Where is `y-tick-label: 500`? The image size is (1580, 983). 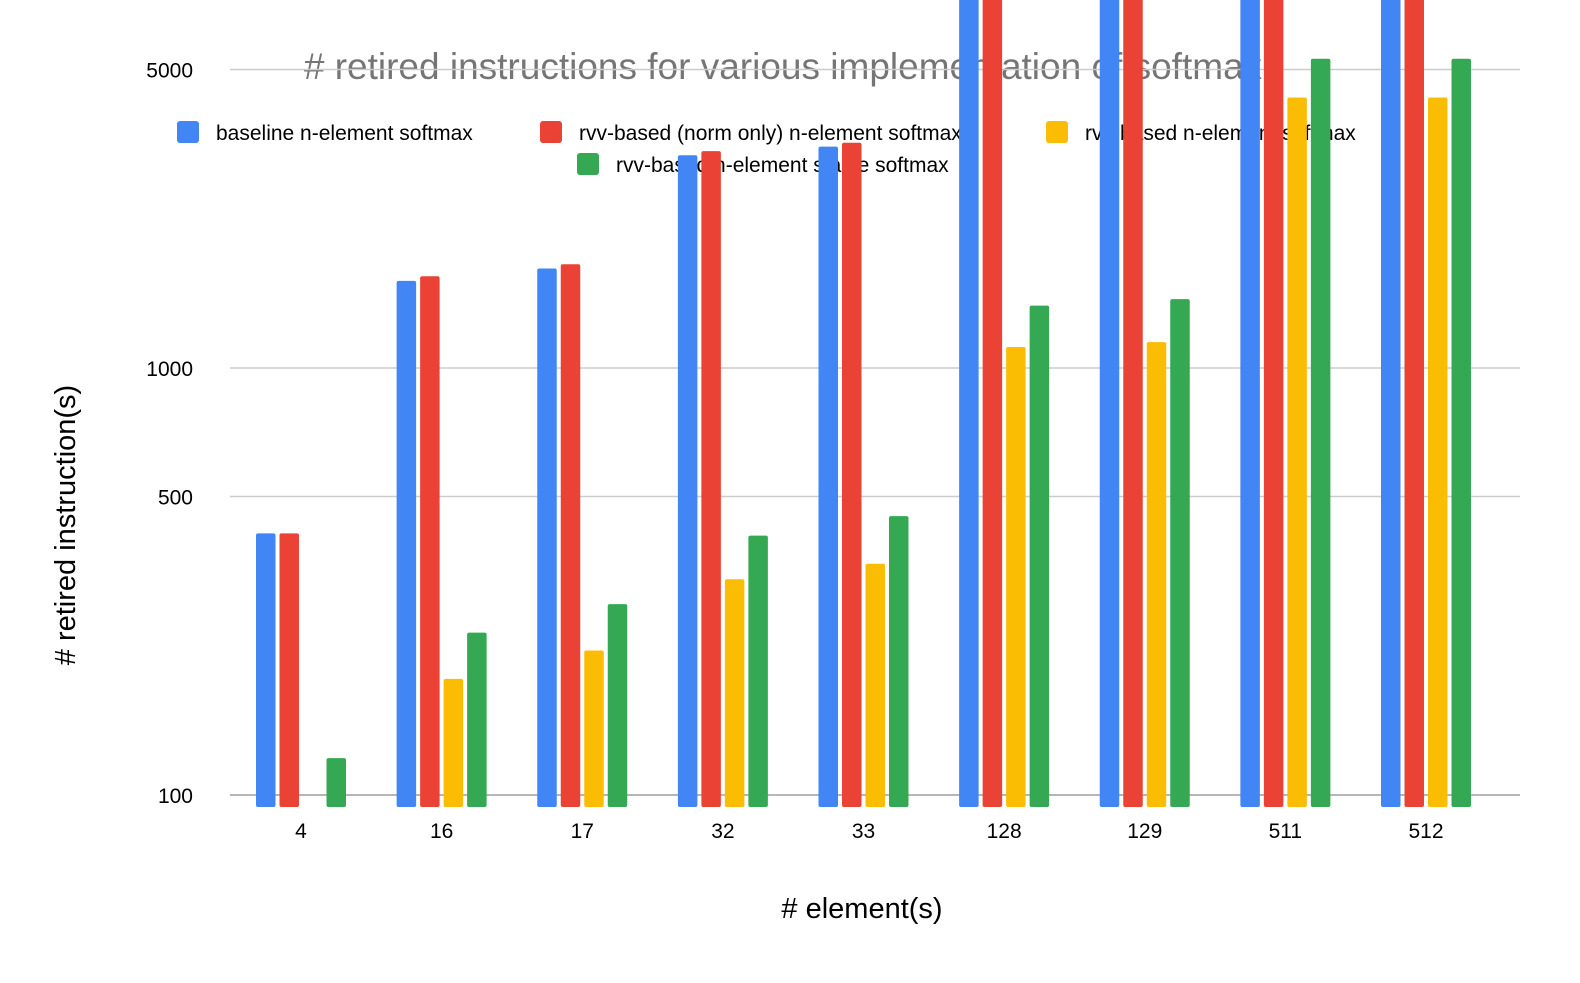
y-tick-label: 500 is located at coordinates (175, 498).